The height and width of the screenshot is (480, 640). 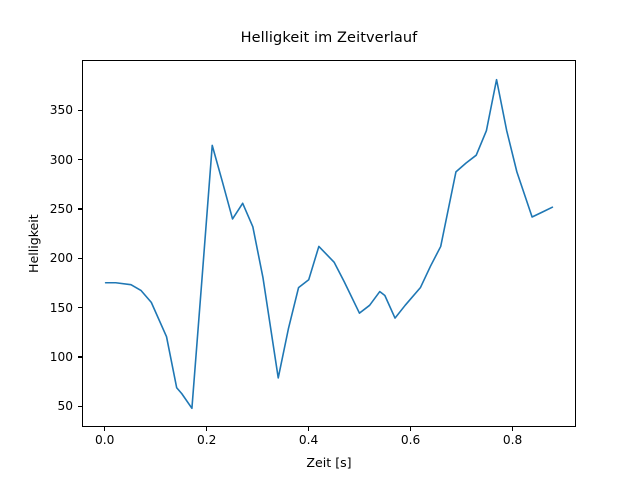 What do you see at coordinates (329, 38) in the screenshot?
I see `chart-title: Helligkeit im Zeitverlauf` at bounding box center [329, 38].